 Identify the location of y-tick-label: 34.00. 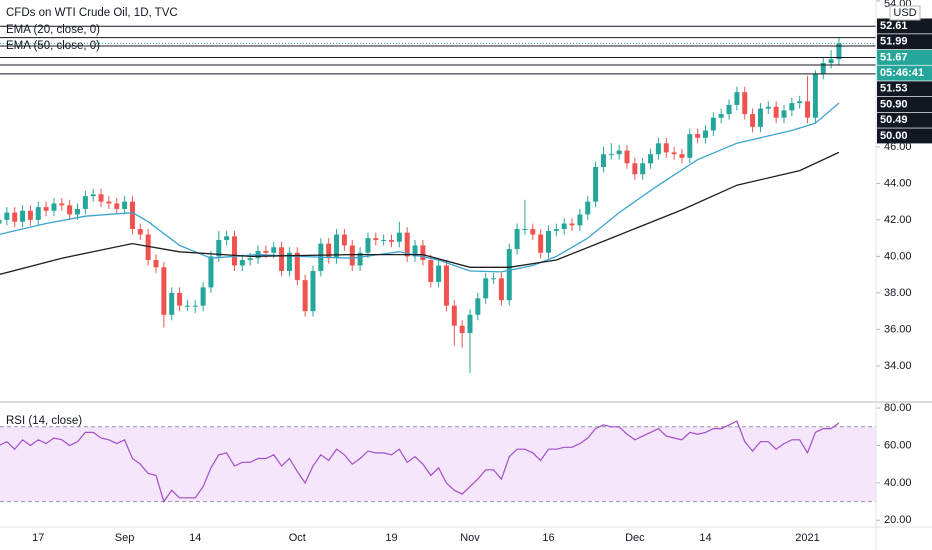
(898, 366).